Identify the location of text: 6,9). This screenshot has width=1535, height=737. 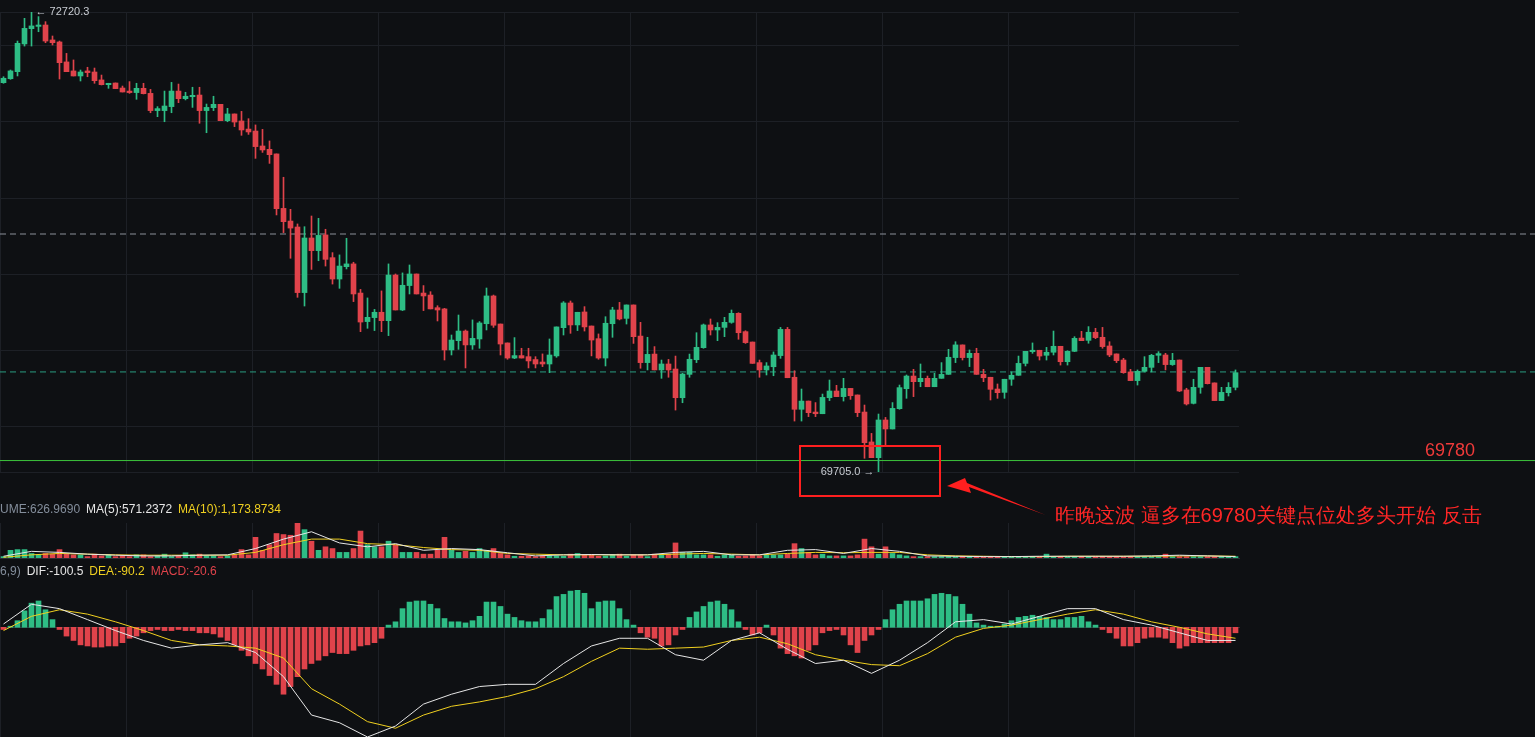
(10, 571).